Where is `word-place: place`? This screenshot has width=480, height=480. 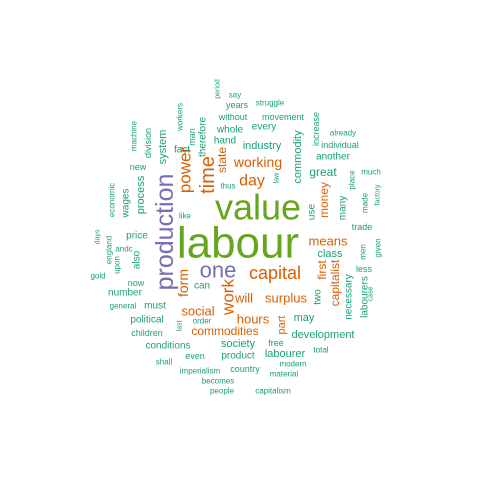 word-place: place is located at coordinates (352, 180).